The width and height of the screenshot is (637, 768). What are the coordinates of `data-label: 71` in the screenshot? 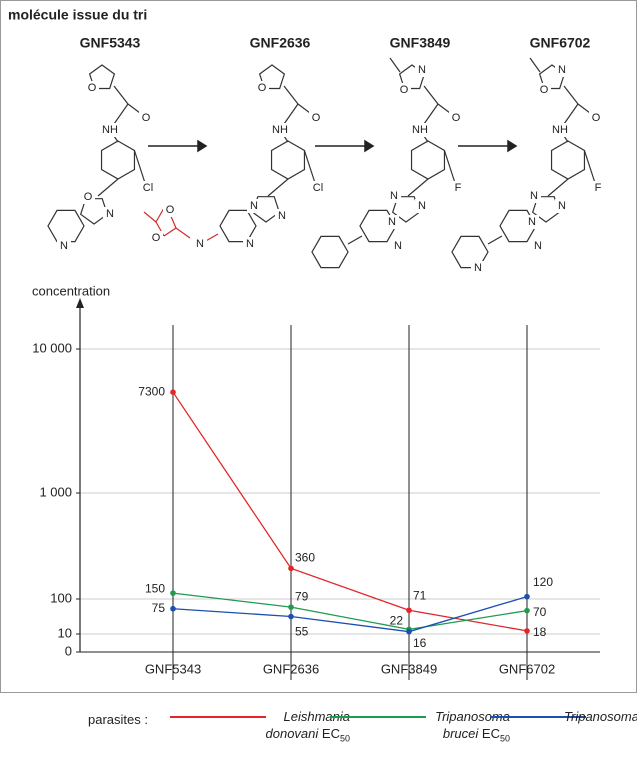 It's located at (420, 595).